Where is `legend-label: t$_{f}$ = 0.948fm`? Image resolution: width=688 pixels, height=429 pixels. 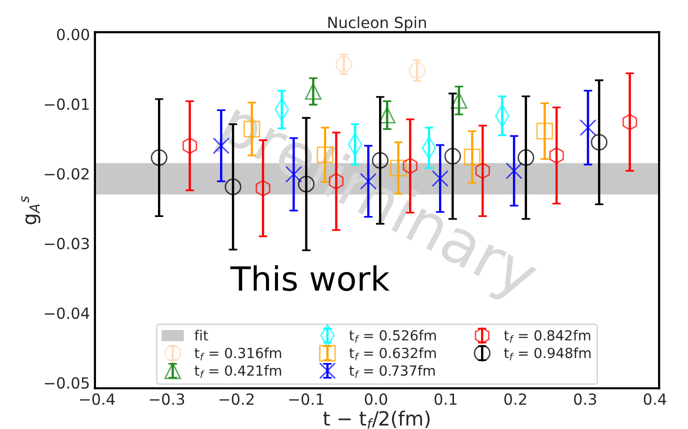
legend-label: t$_{f}$ = 0.948fm is located at coordinates (547, 353).